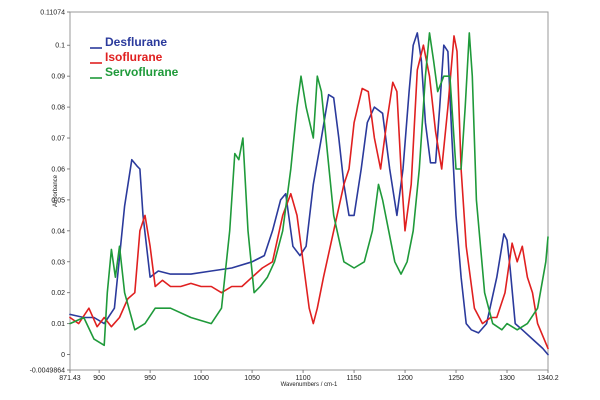 This screenshot has height=400, width=600. Describe the element at coordinates (354, 378) in the screenshot. I see `x-tick-label: 1150` at that location.